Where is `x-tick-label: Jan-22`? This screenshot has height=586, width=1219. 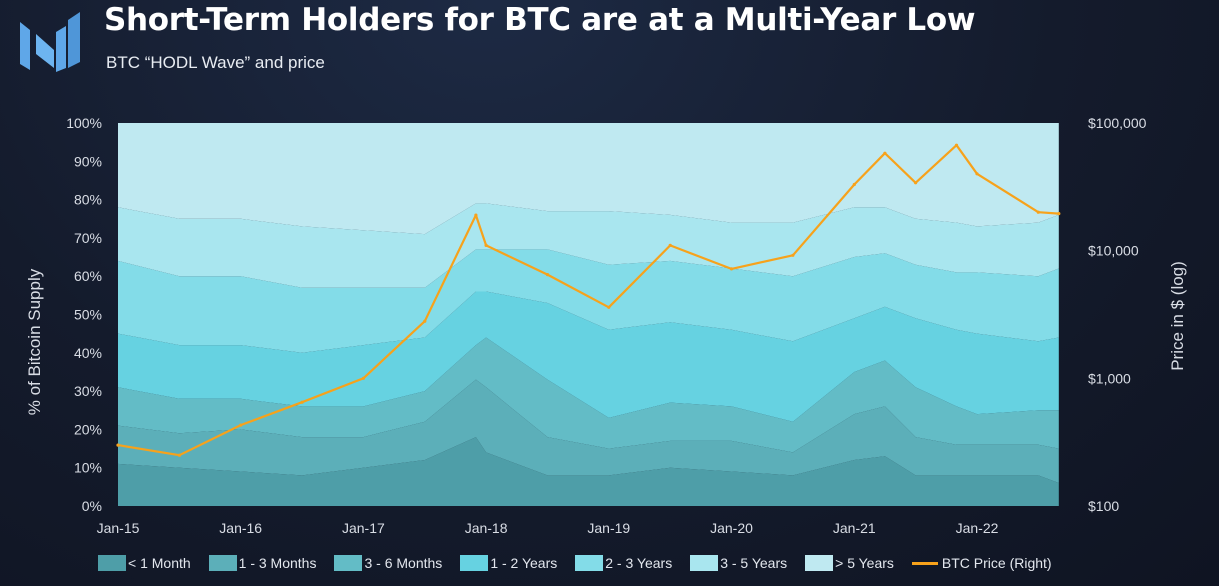 x-tick-label: Jan-22 is located at coordinates (977, 528).